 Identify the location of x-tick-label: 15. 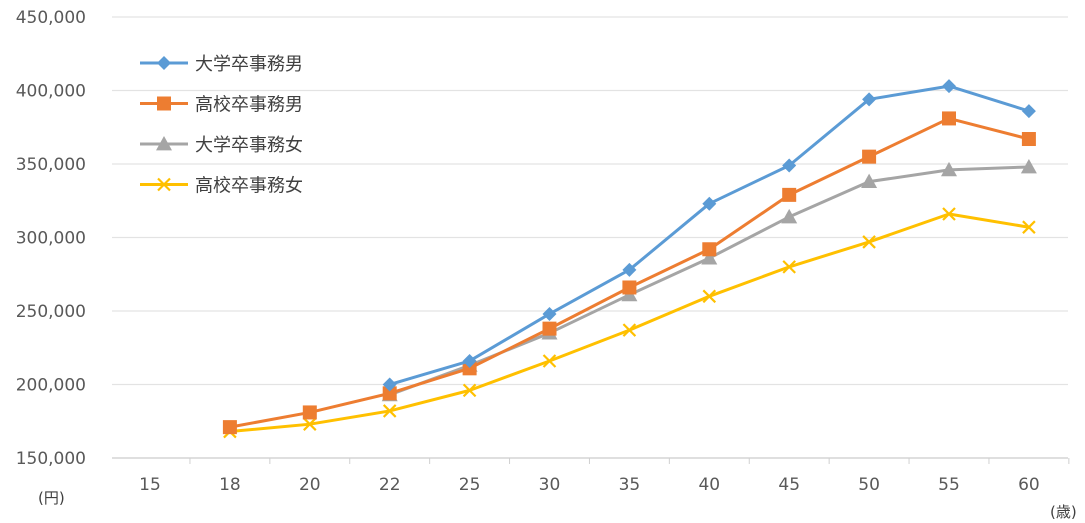
(150, 485).